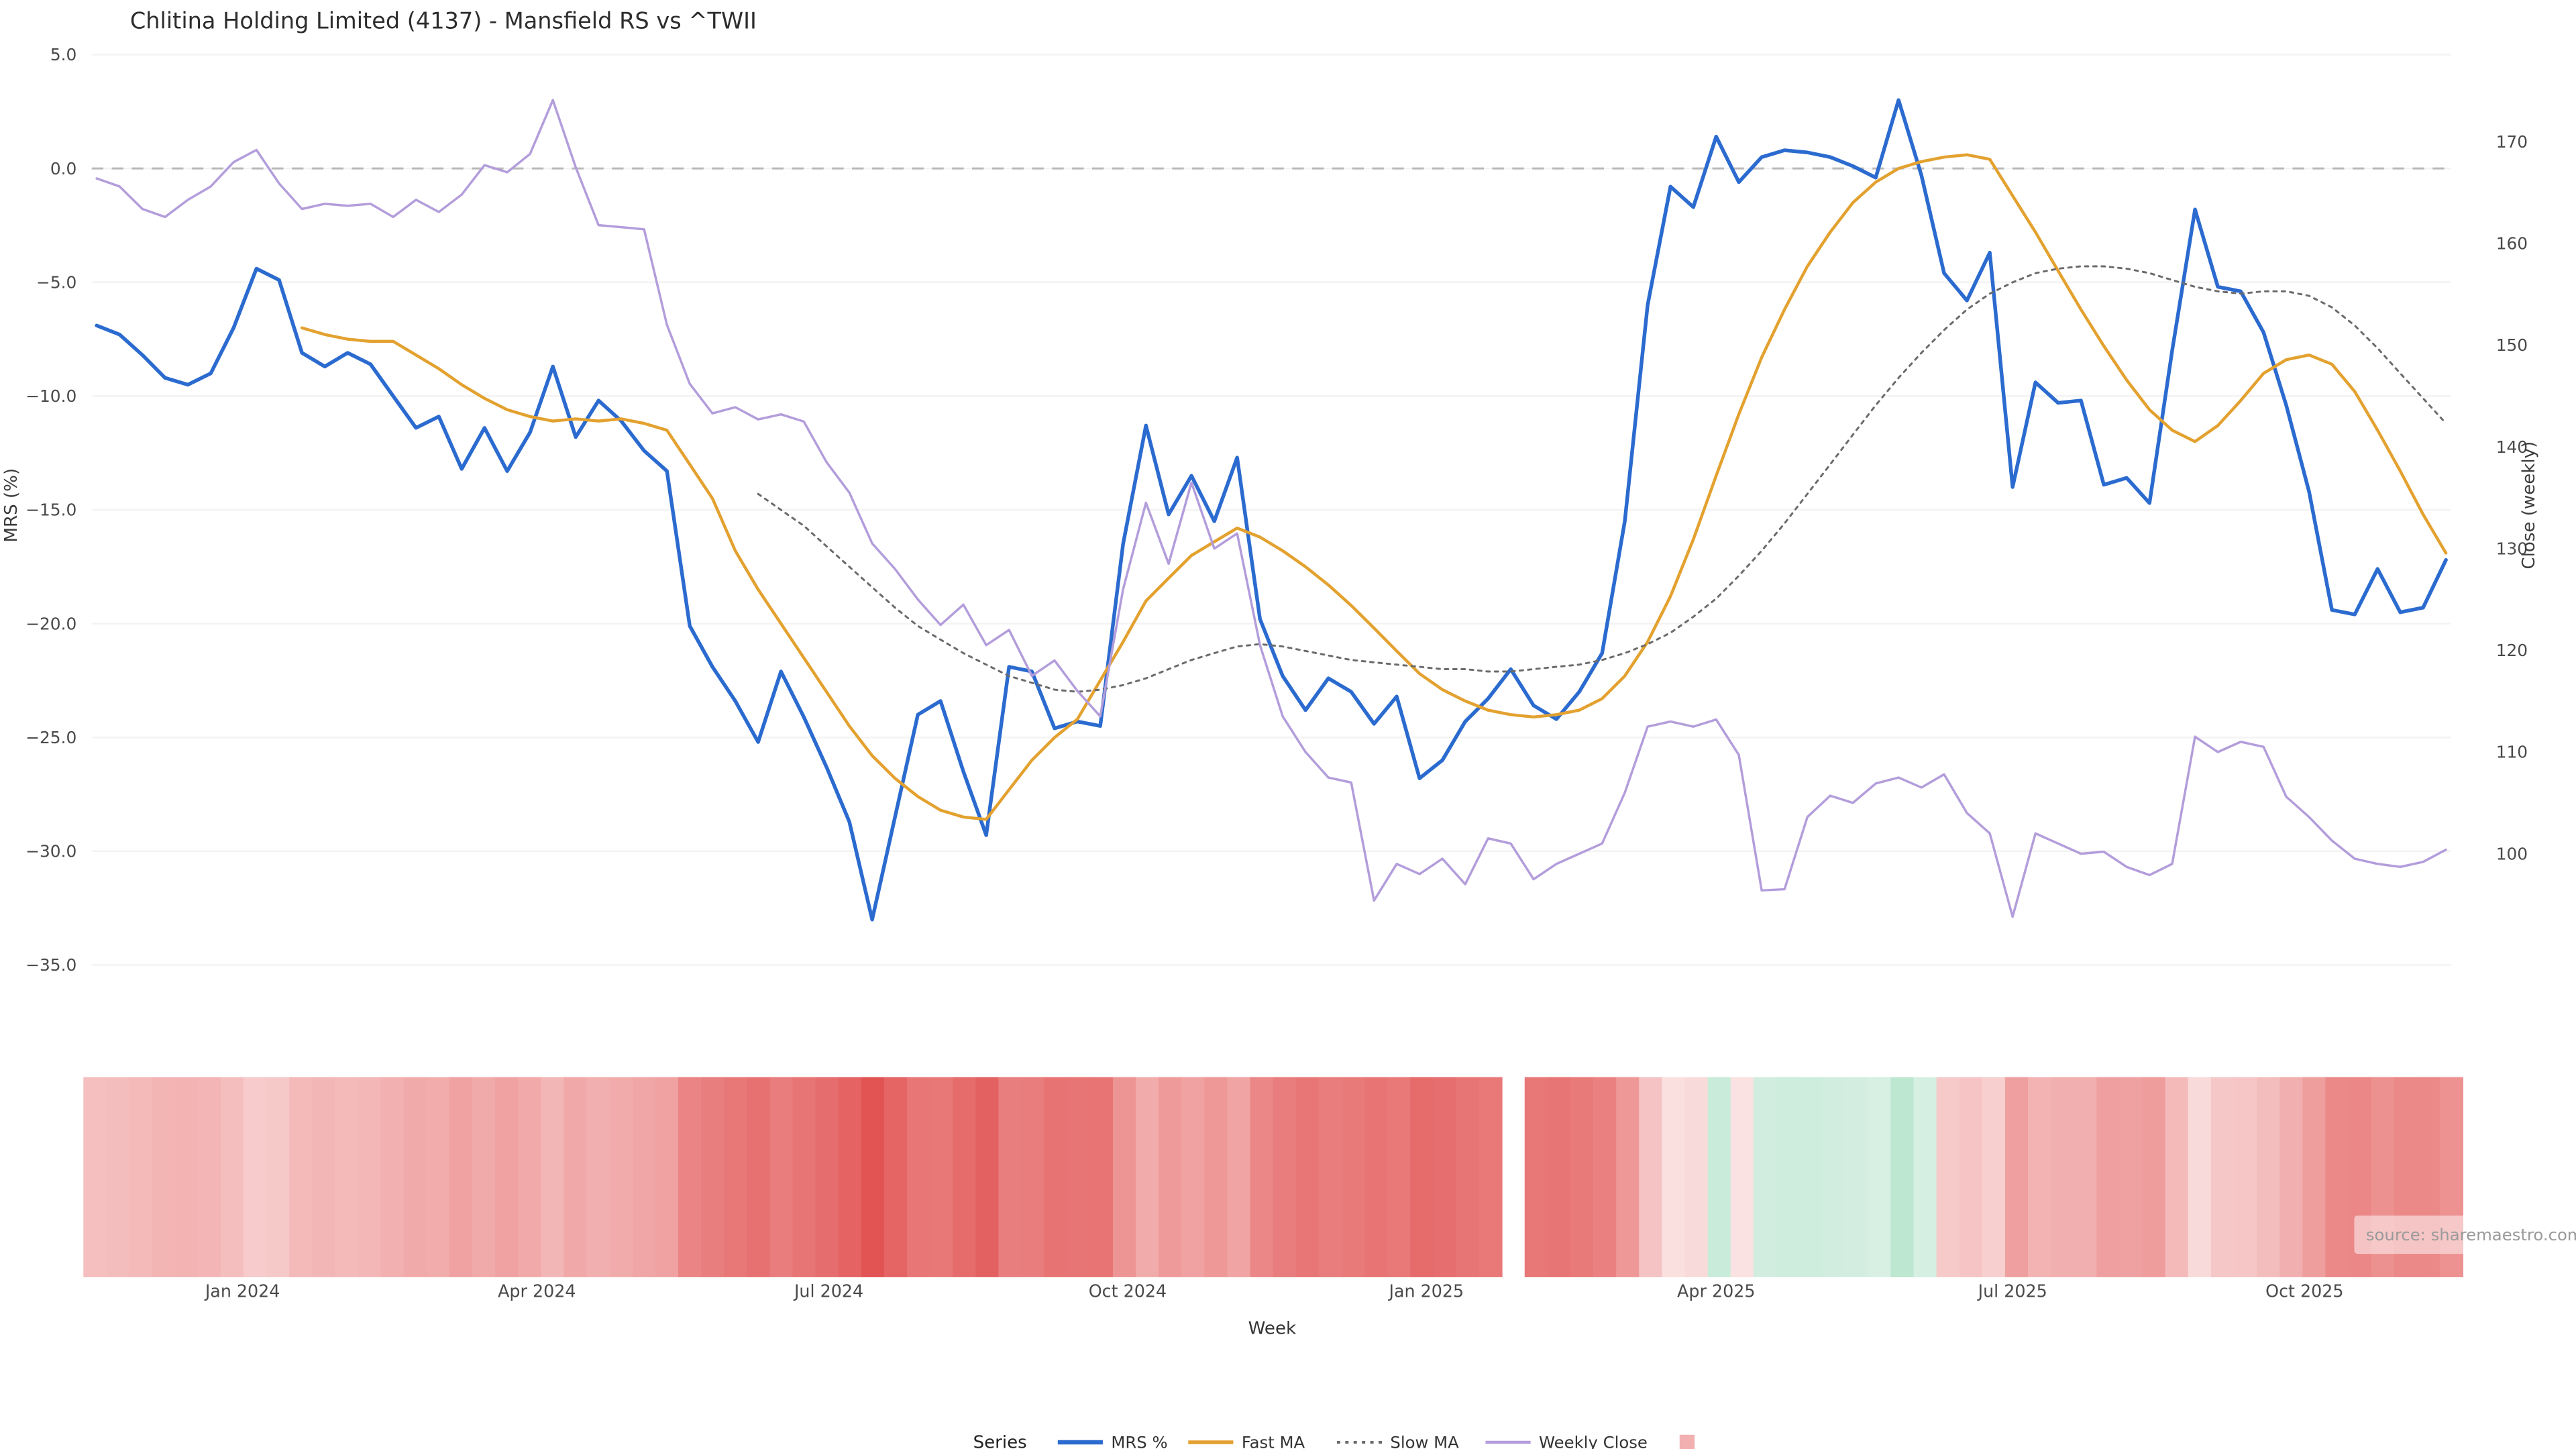 The image size is (2576, 1449). I want to click on y-right-tick-label: 120, so click(2512, 650).